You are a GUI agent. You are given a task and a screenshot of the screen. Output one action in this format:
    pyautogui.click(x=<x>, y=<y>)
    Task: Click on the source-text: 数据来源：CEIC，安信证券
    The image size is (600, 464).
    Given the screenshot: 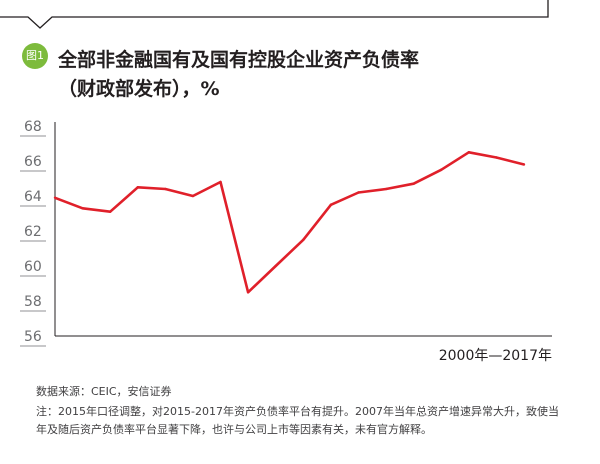 What is the action you would take?
    pyautogui.click(x=104, y=391)
    